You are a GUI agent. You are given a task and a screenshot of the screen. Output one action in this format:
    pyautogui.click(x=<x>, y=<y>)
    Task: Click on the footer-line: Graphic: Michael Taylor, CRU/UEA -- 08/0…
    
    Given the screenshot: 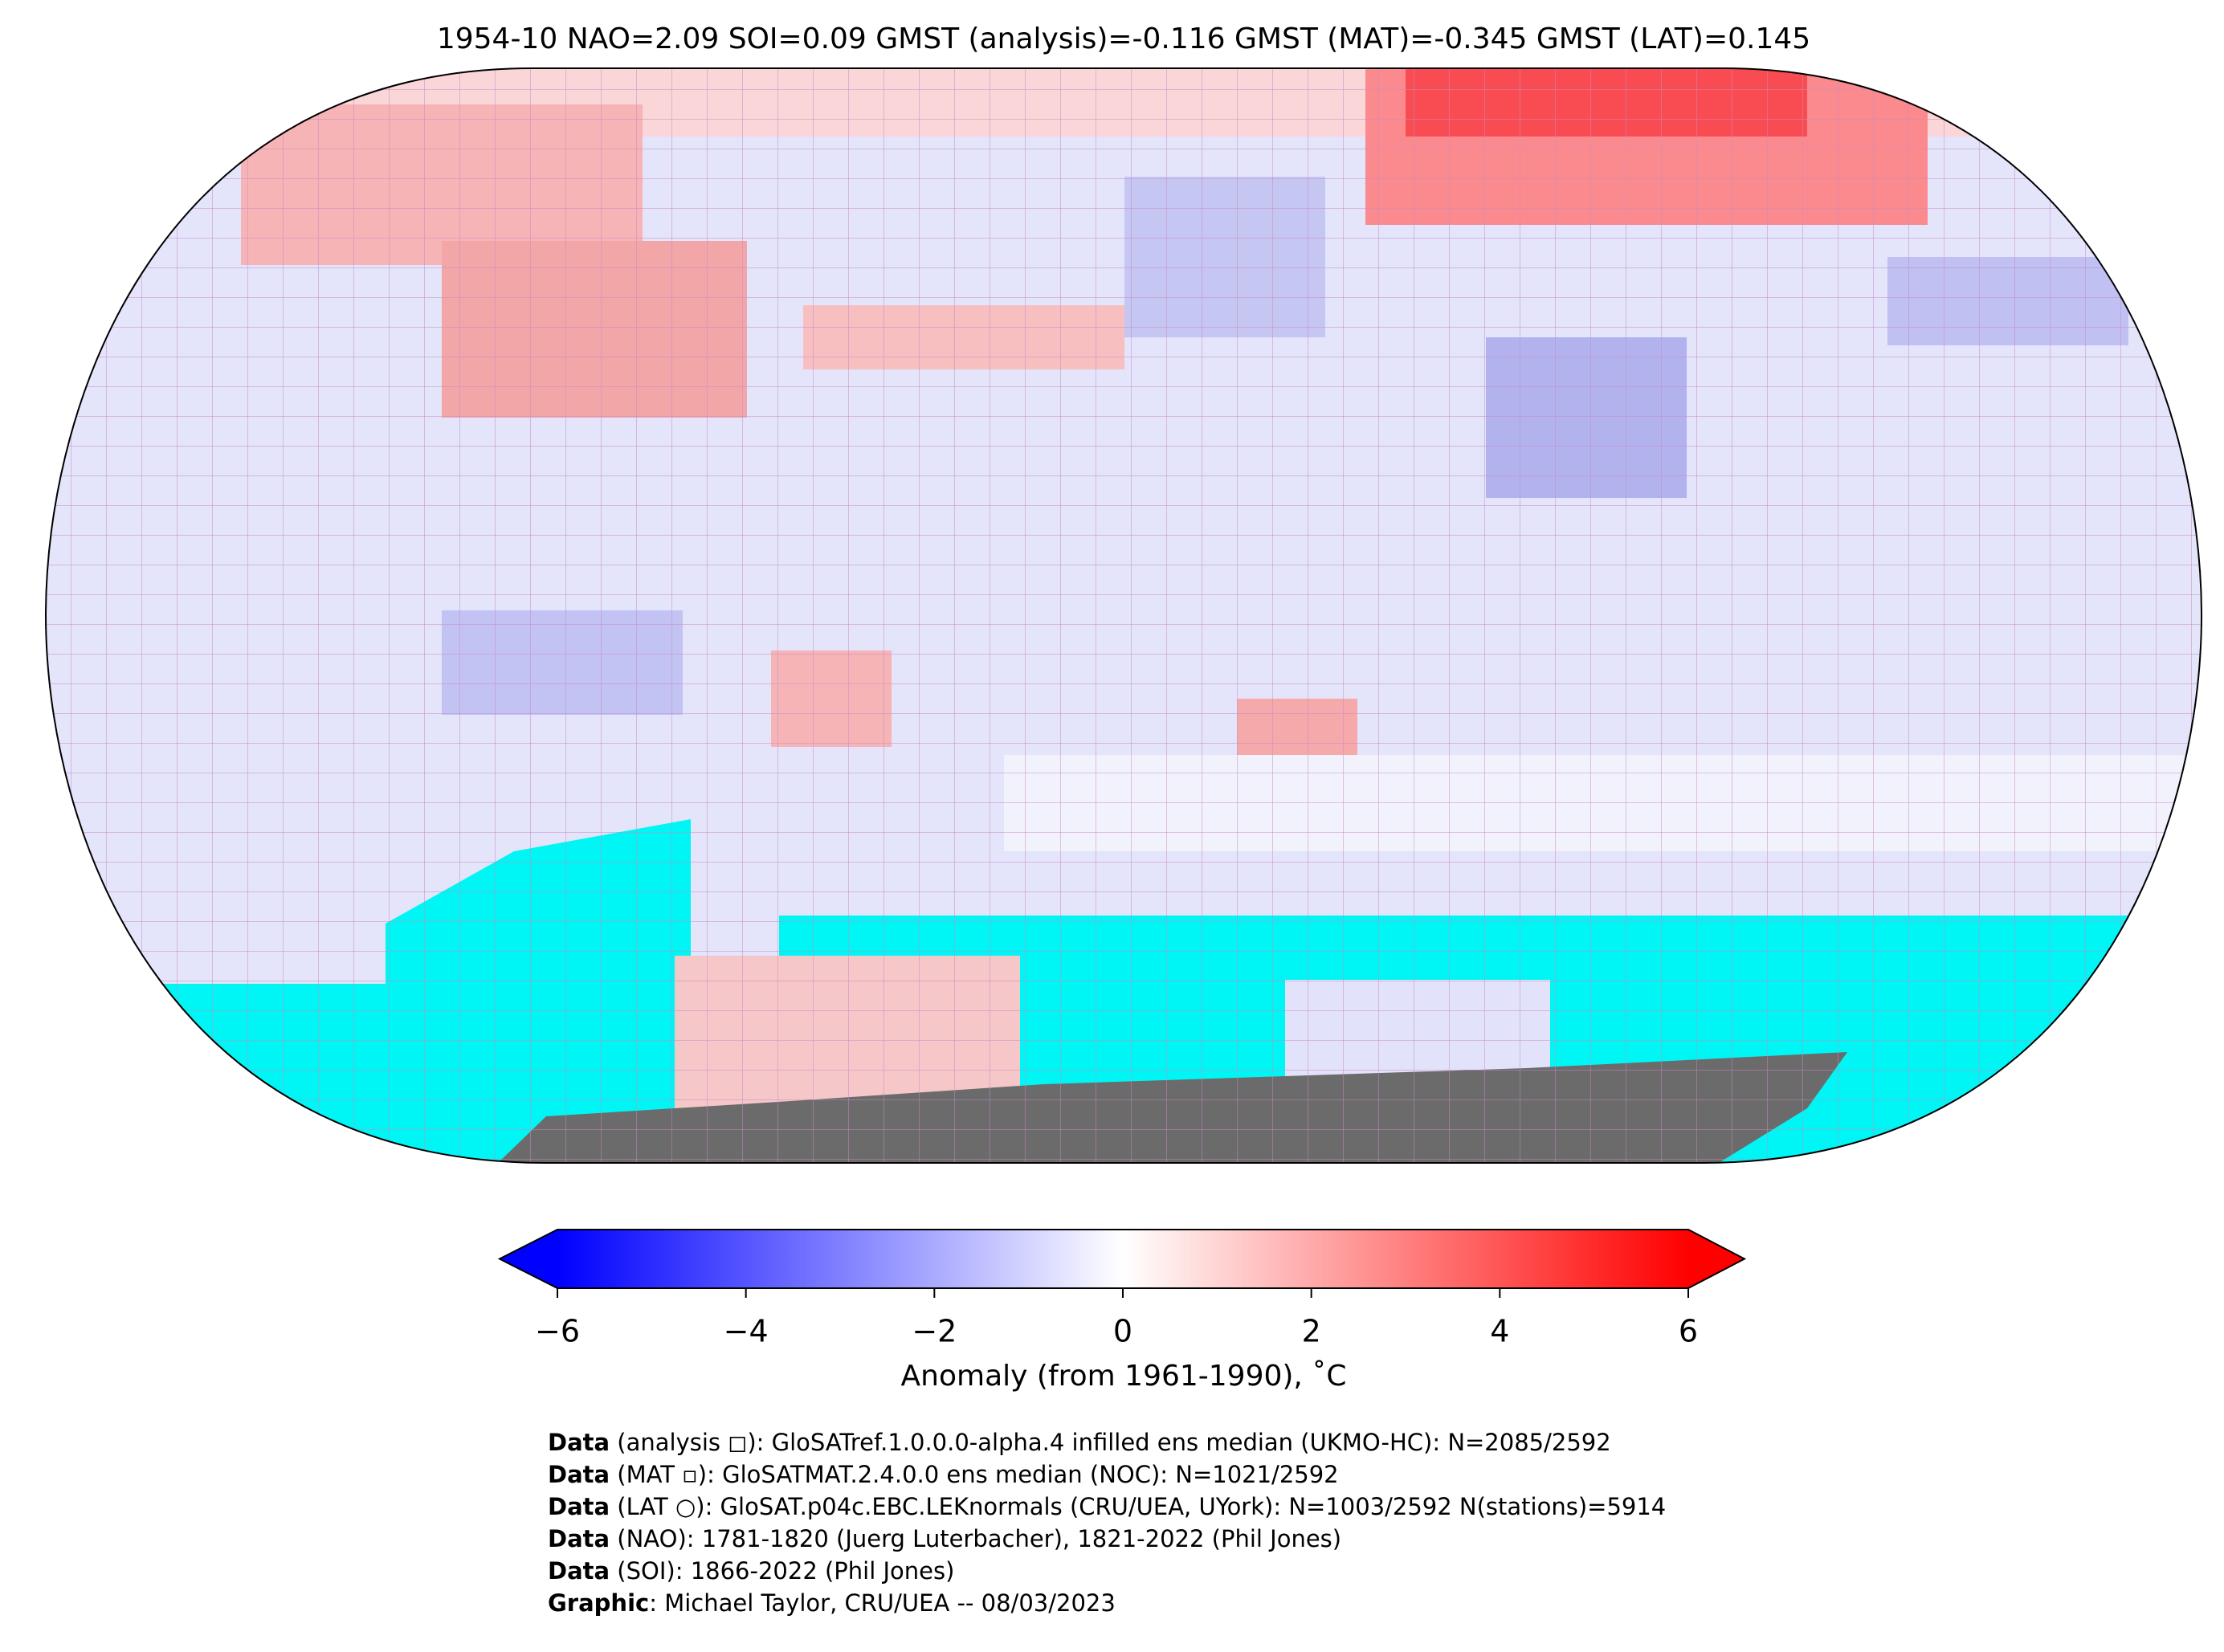 What is the action you would take?
    pyautogui.click(x=832, y=1603)
    